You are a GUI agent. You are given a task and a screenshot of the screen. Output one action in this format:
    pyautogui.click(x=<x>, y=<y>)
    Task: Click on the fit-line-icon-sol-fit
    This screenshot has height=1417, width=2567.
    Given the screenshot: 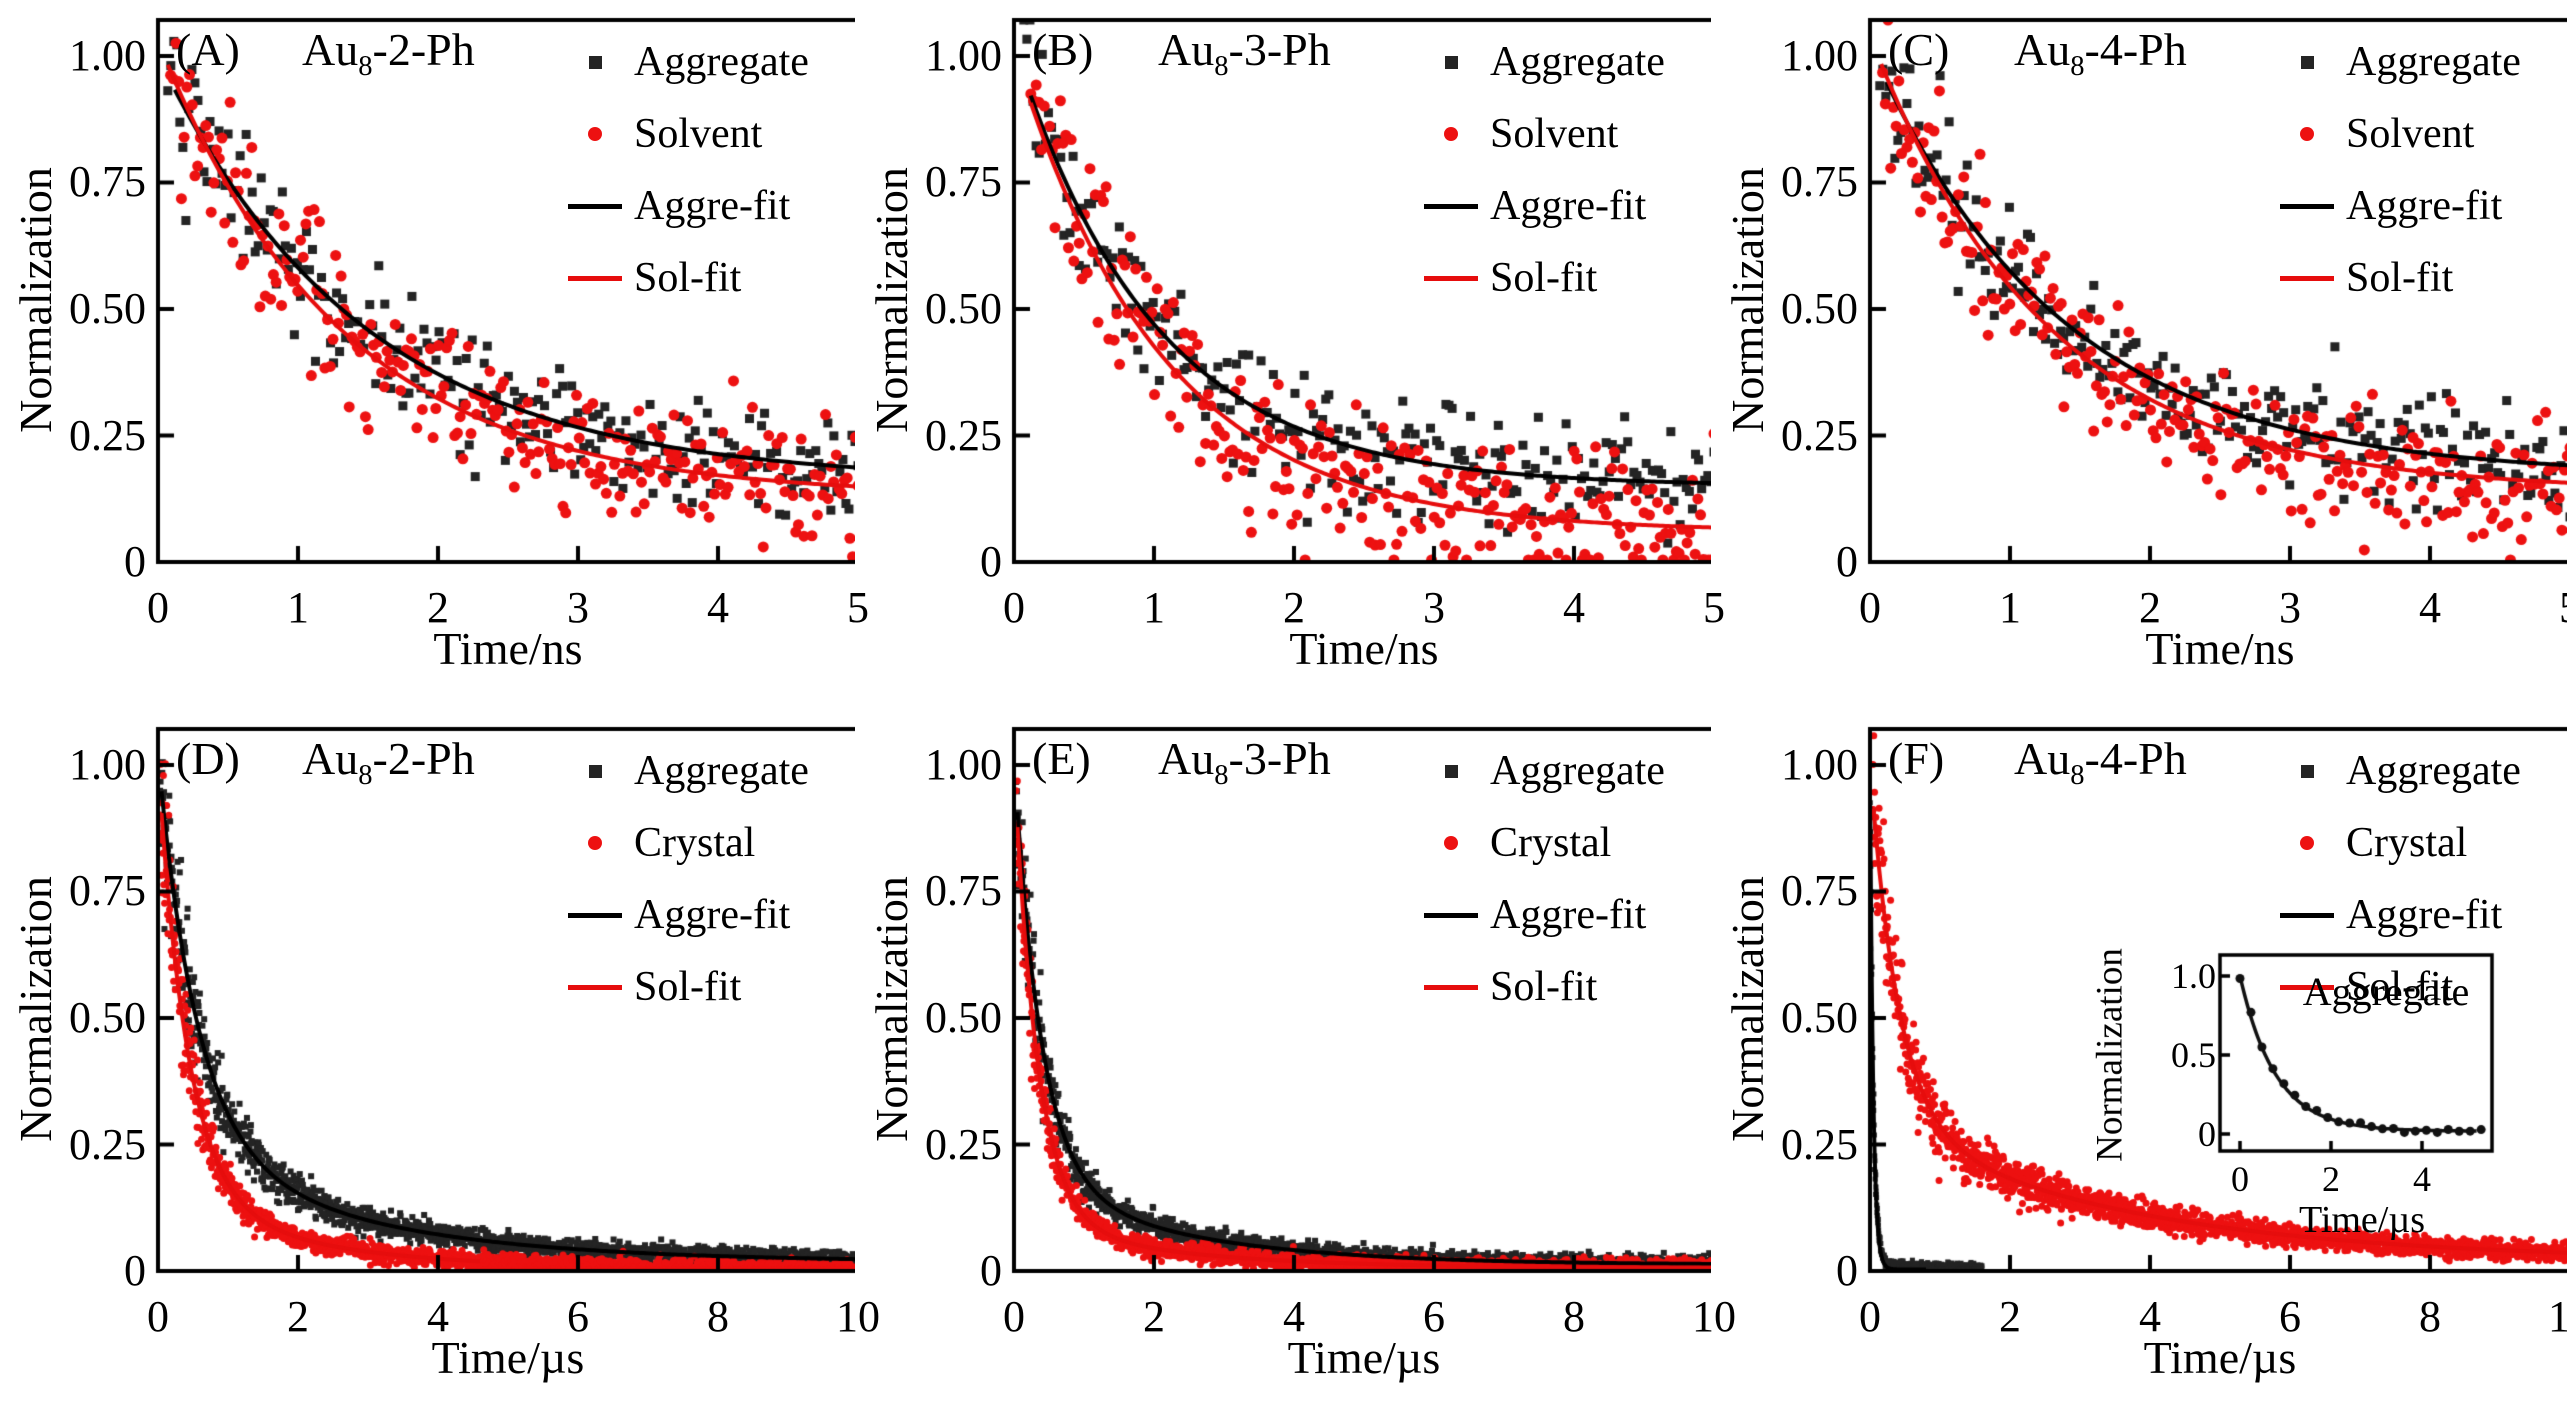 What is the action you would take?
    pyautogui.click(x=2307, y=278)
    